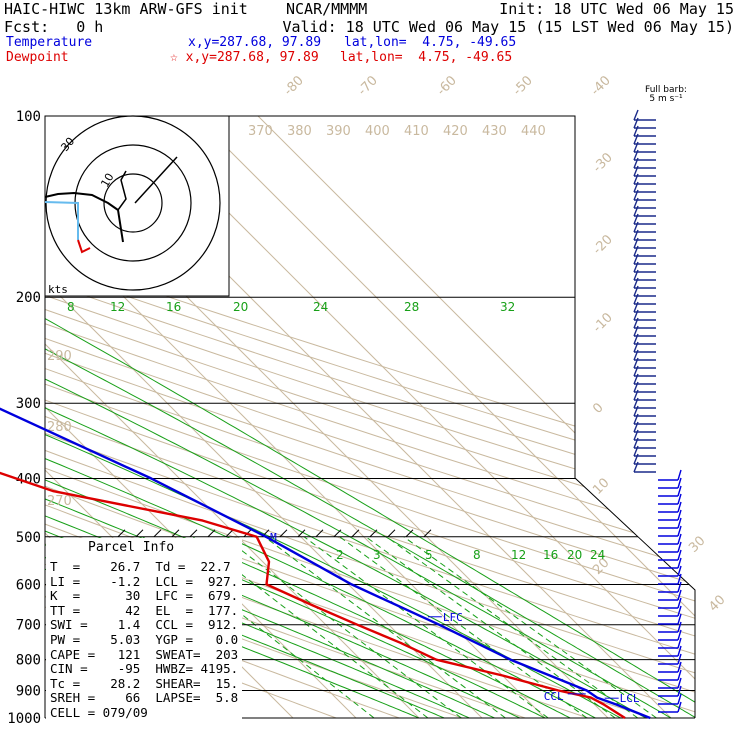 Image resolution: width=740 pixels, height=740 pixels. What do you see at coordinates (616, 9) in the screenshot?
I see `init-time: Init: 18 UTC Wed 06 May 15` at bounding box center [616, 9].